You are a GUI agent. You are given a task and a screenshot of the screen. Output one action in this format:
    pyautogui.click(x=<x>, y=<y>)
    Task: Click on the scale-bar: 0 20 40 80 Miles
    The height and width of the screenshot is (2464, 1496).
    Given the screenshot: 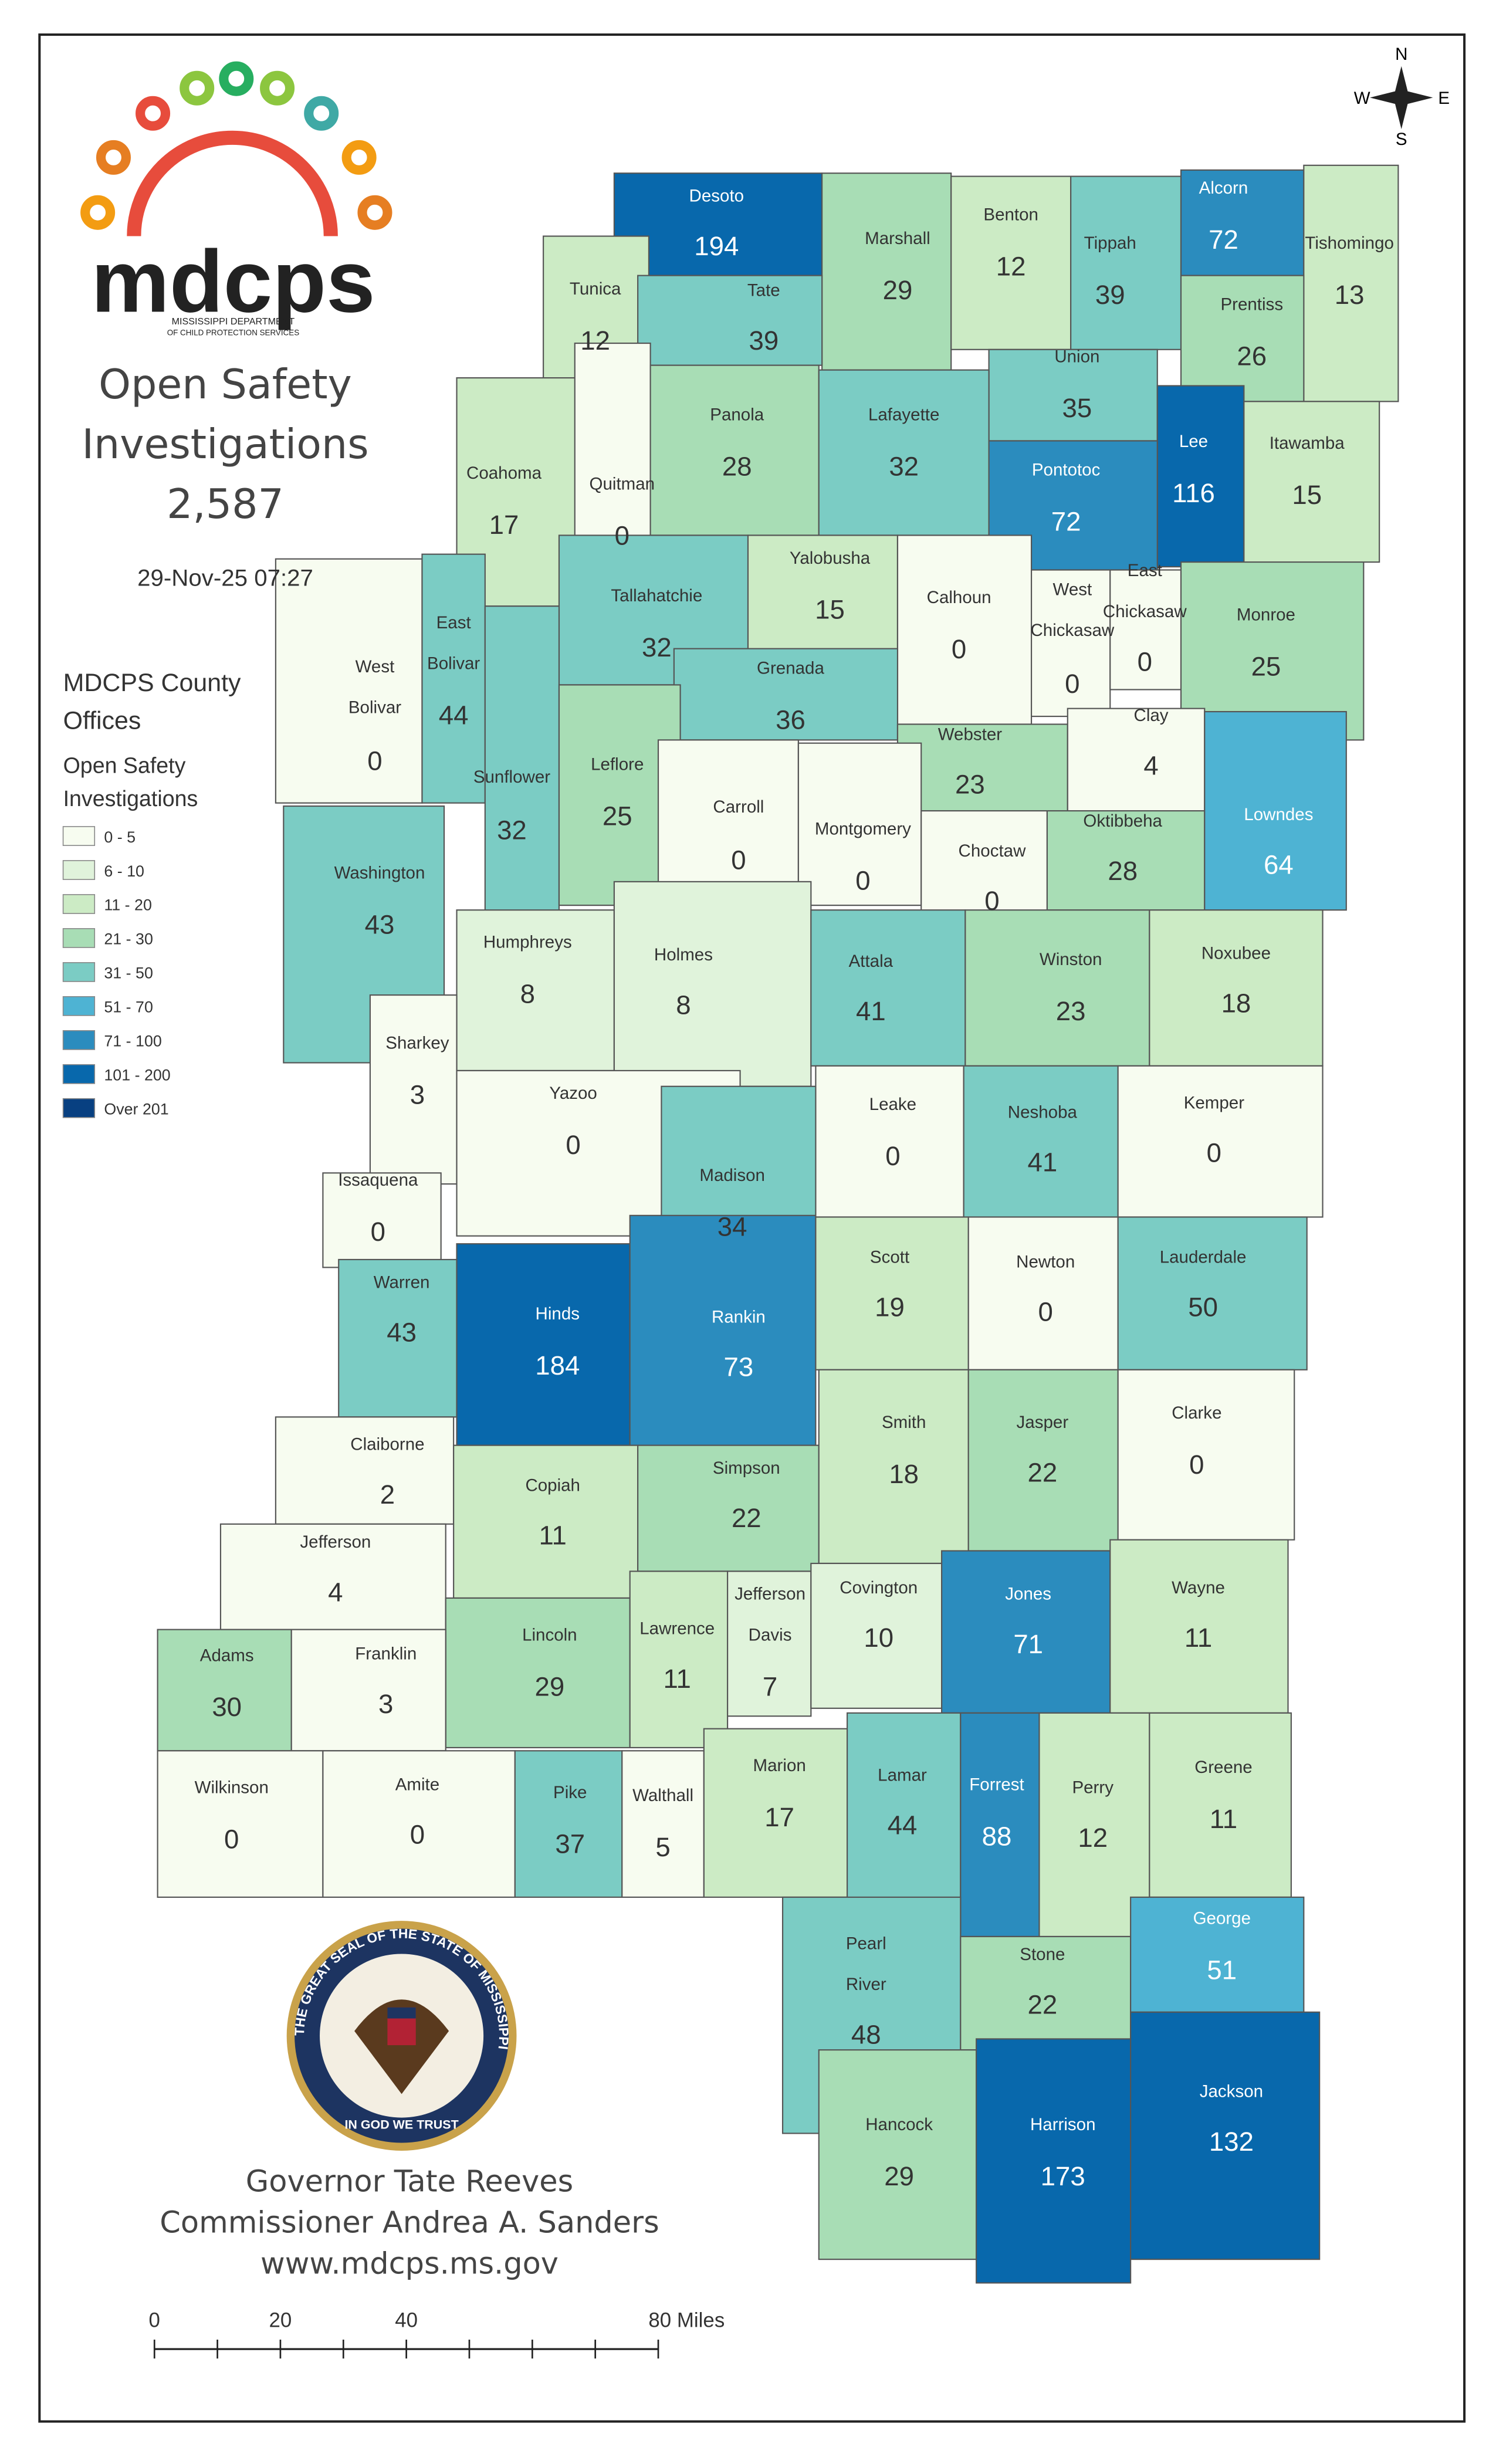 What is the action you would take?
    pyautogui.click(x=437, y=2334)
    